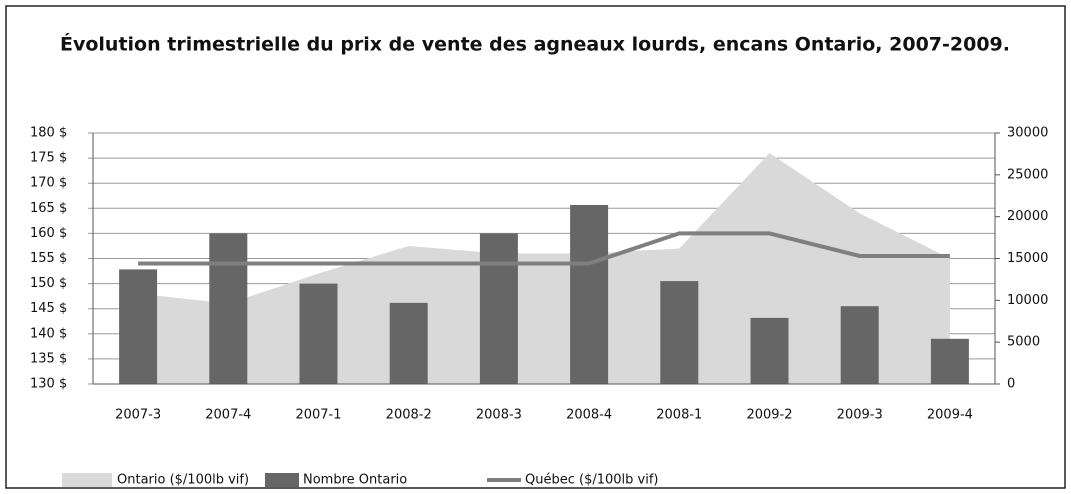  Describe the element at coordinates (48, 308) in the screenshot. I see `y-tick-label: 145 $` at that location.